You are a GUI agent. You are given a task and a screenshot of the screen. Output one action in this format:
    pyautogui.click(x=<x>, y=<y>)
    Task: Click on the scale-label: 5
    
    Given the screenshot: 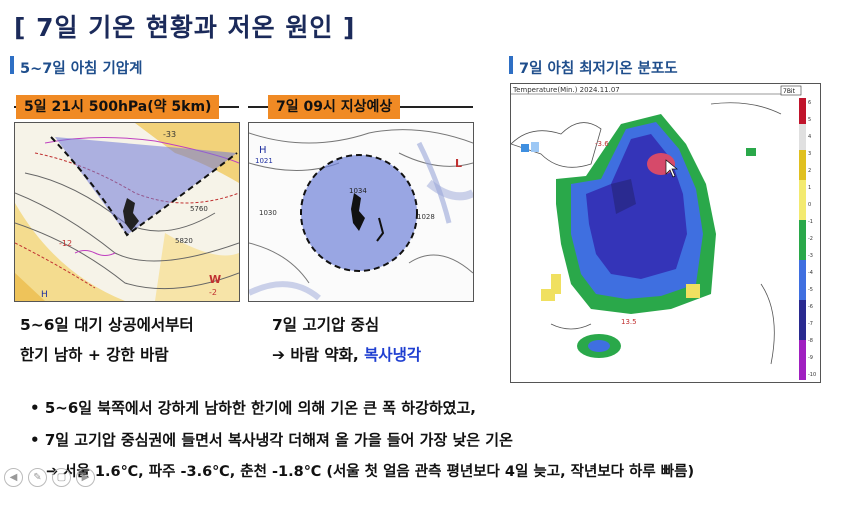 What is the action you would take?
    pyautogui.click(x=809, y=120)
    